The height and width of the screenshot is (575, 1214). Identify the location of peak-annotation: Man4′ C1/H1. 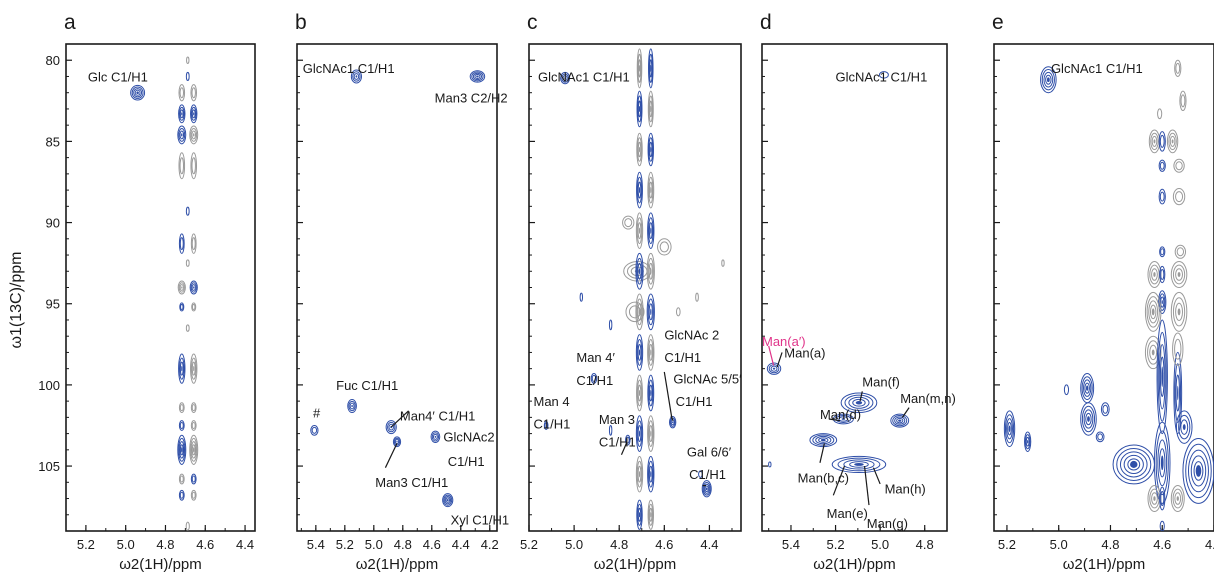
(437, 416).